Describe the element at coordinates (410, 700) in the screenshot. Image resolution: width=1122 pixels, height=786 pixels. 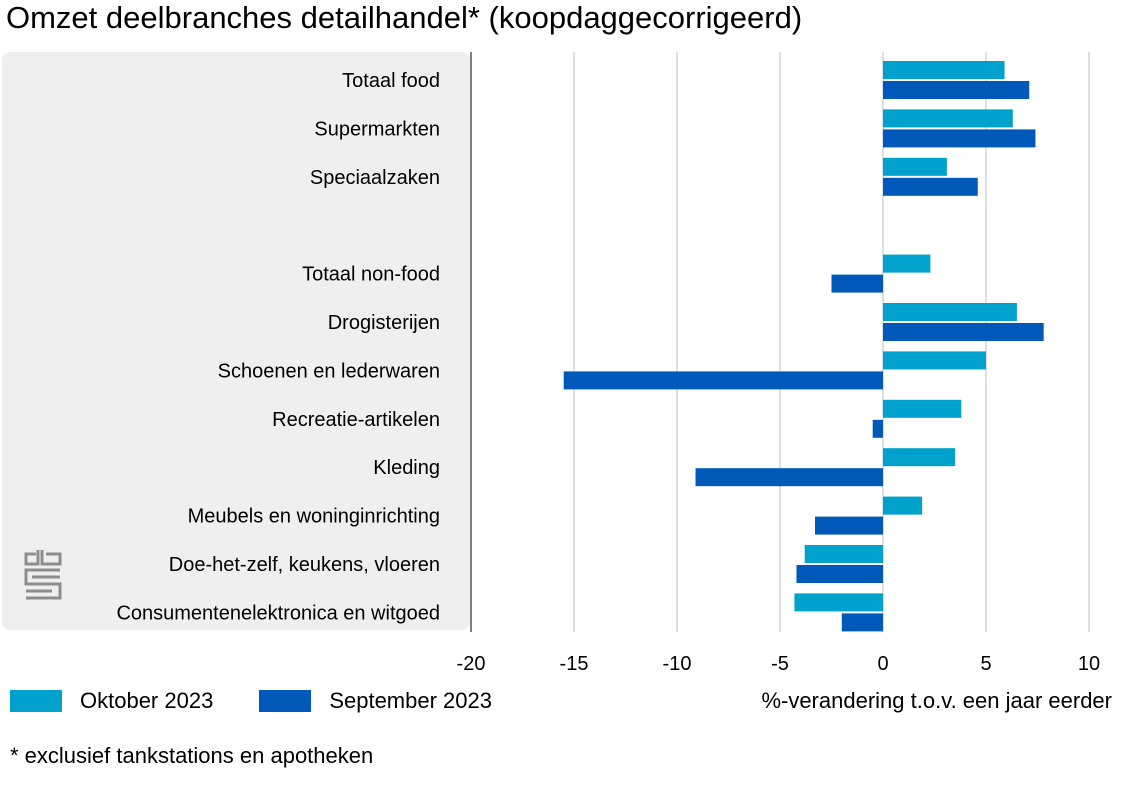
I see `legend-label-september: September 2023` at that location.